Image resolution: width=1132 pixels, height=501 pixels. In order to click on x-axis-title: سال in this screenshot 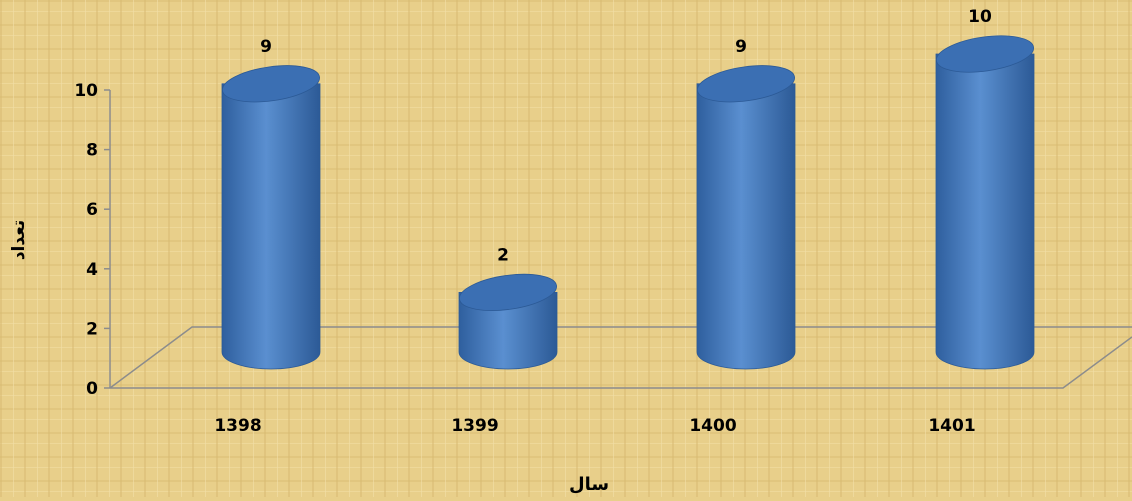, I will do `click(589, 484)`.